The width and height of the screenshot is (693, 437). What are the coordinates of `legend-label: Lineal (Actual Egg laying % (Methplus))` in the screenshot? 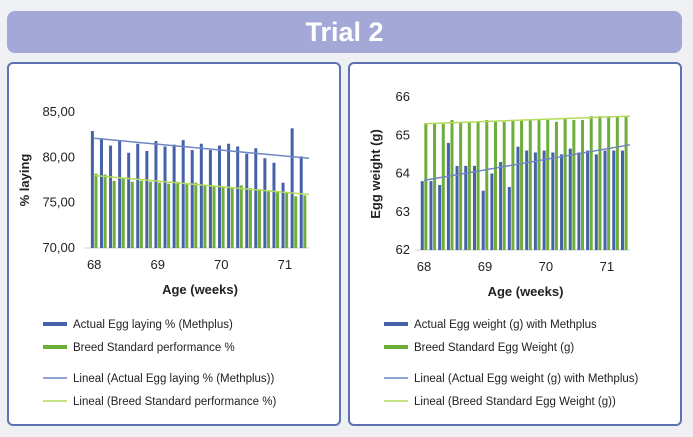 It's located at (174, 379).